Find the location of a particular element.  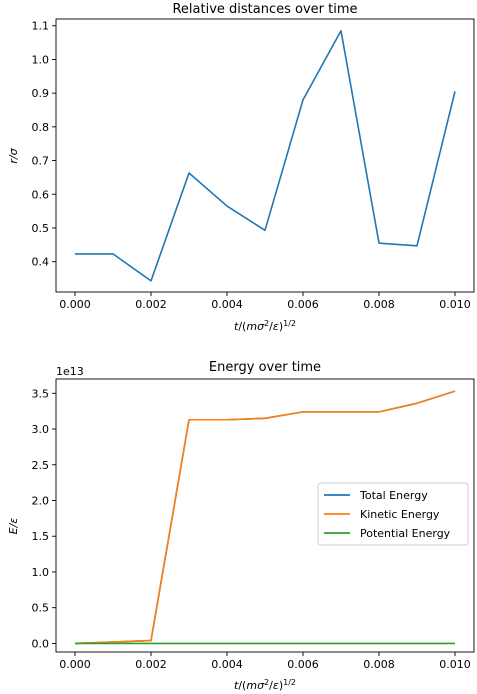

y-tick-label: 0.4 is located at coordinates (41, 262).